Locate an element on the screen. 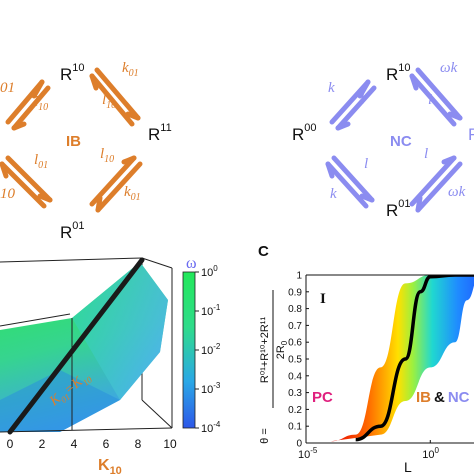 This screenshot has height=474, width=474. chart-x-tick-label: 10⁰ is located at coordinates (430, 453).